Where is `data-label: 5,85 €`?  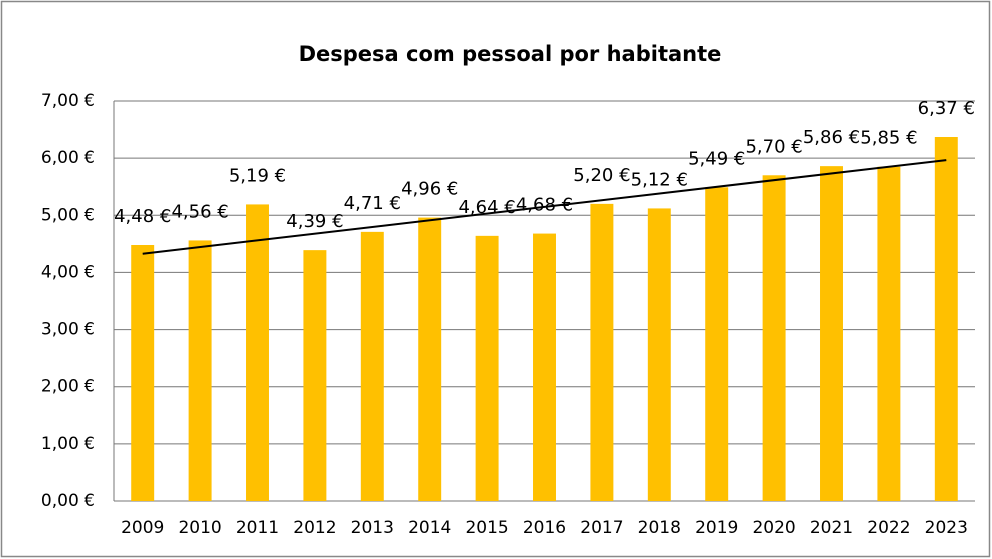 data-label: 5,85 € is located at coordinates (888, 138).